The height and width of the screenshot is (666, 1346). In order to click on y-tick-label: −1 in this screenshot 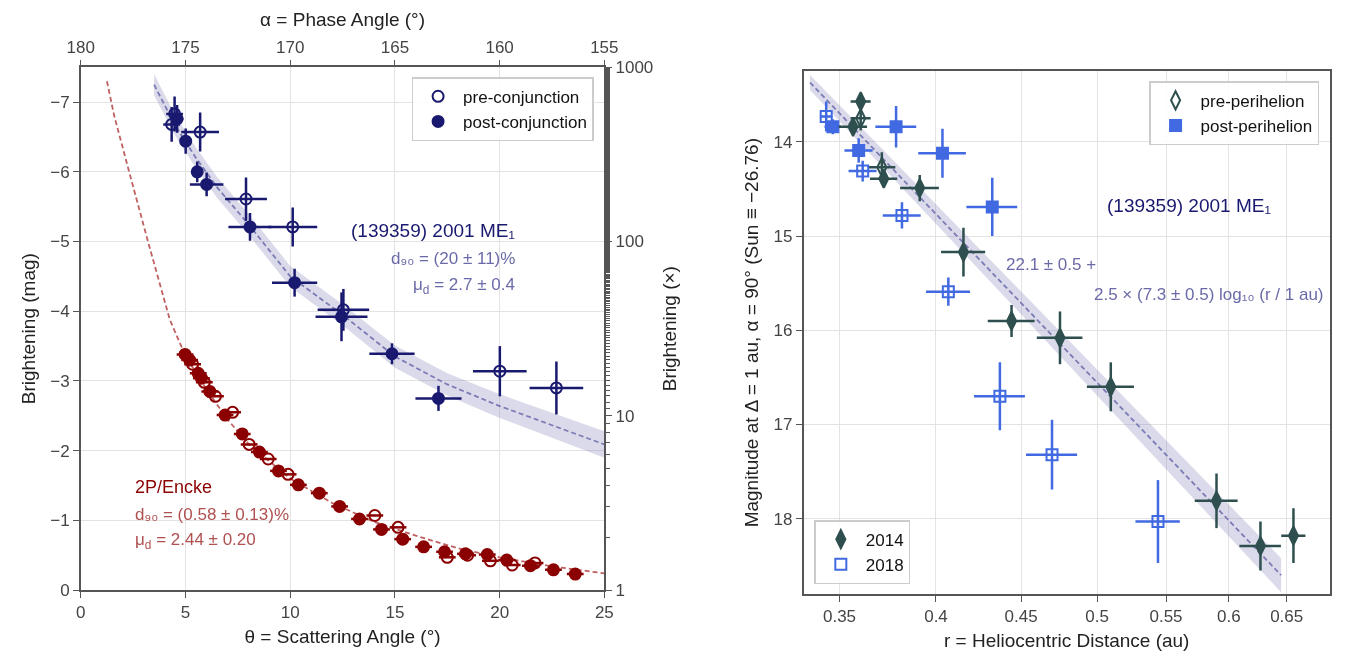, I will do `click(60, 521)`.